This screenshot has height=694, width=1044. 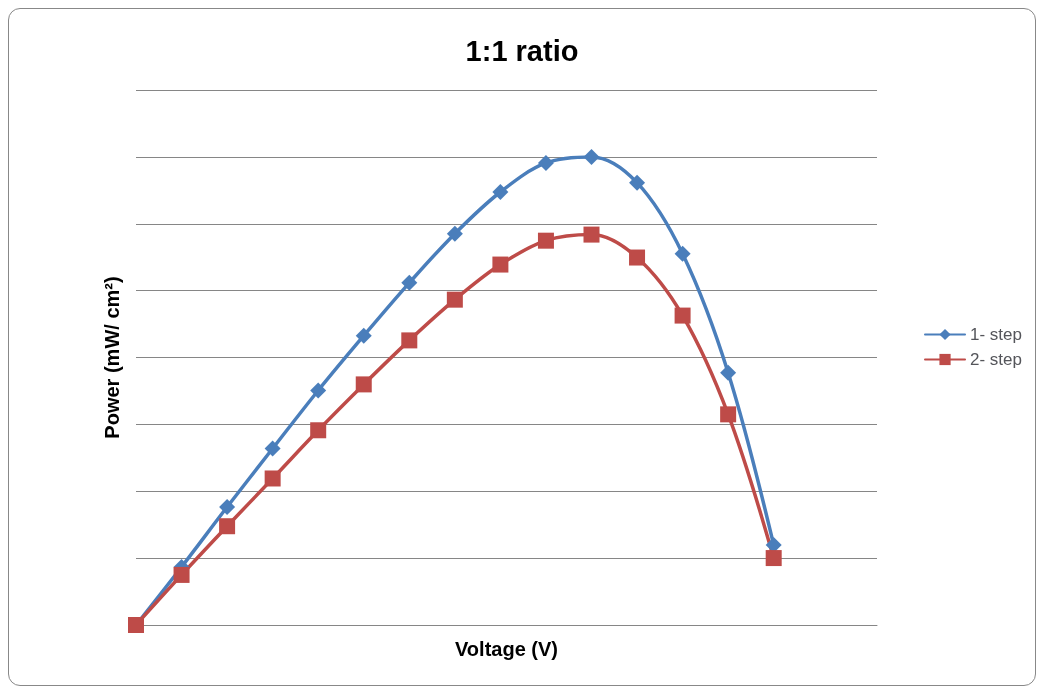 What do you see at coordinates (522, 50) in the screenshot?
I see `chart-title: 1:1 ratio` at bounding box center [522, 50].